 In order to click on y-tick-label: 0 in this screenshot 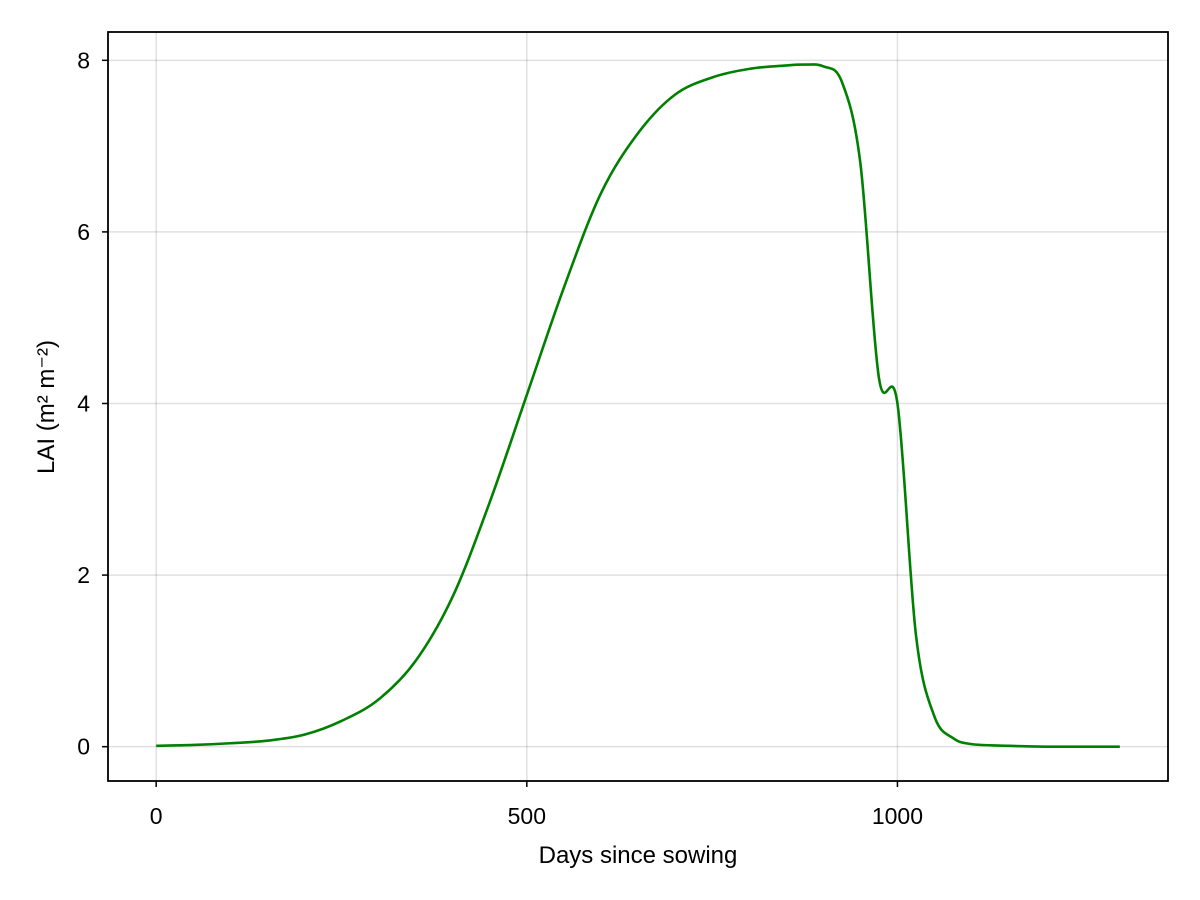, I will do `click(83, 747)`.